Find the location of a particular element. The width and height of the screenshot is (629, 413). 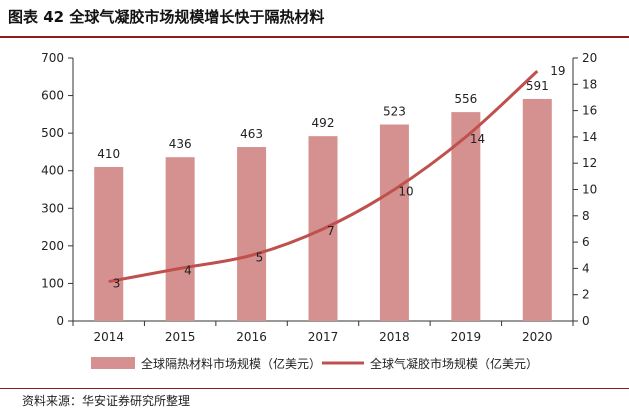

y-left-tick-label: 300 is located at coordinates (52, 208).